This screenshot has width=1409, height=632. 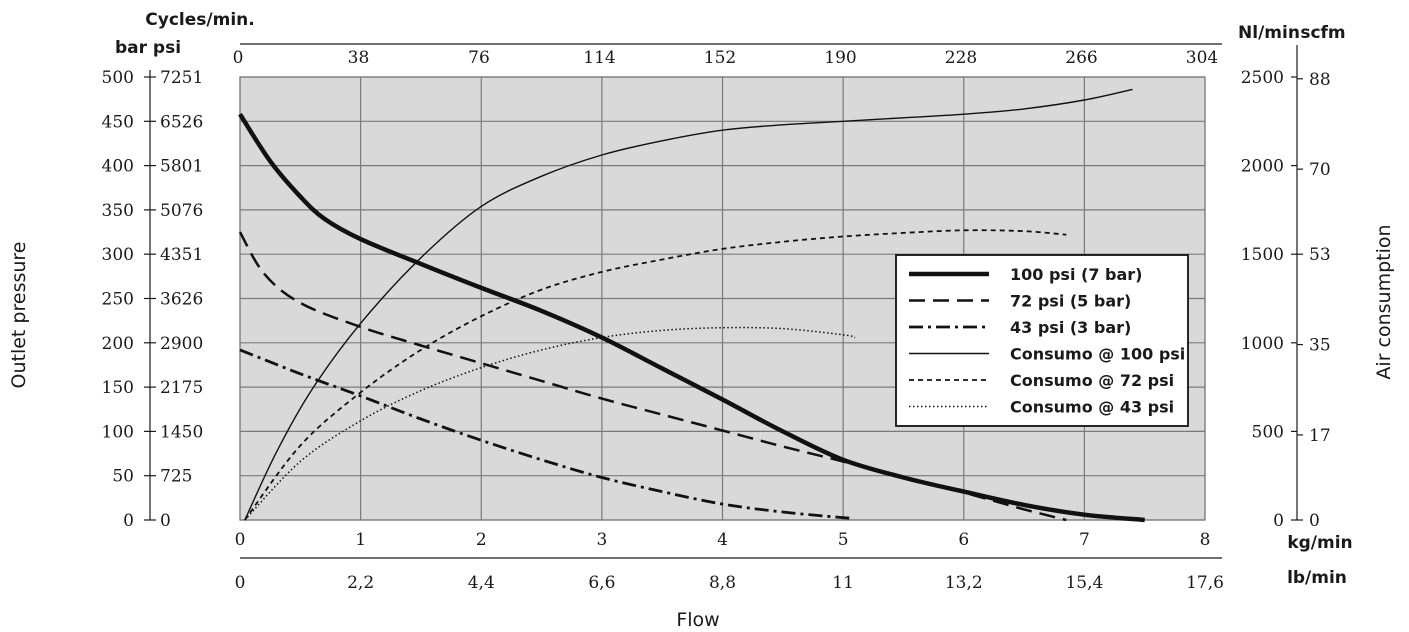 I want to click on x-lb-tick-label: 8,8, so click(x=722, y=583).